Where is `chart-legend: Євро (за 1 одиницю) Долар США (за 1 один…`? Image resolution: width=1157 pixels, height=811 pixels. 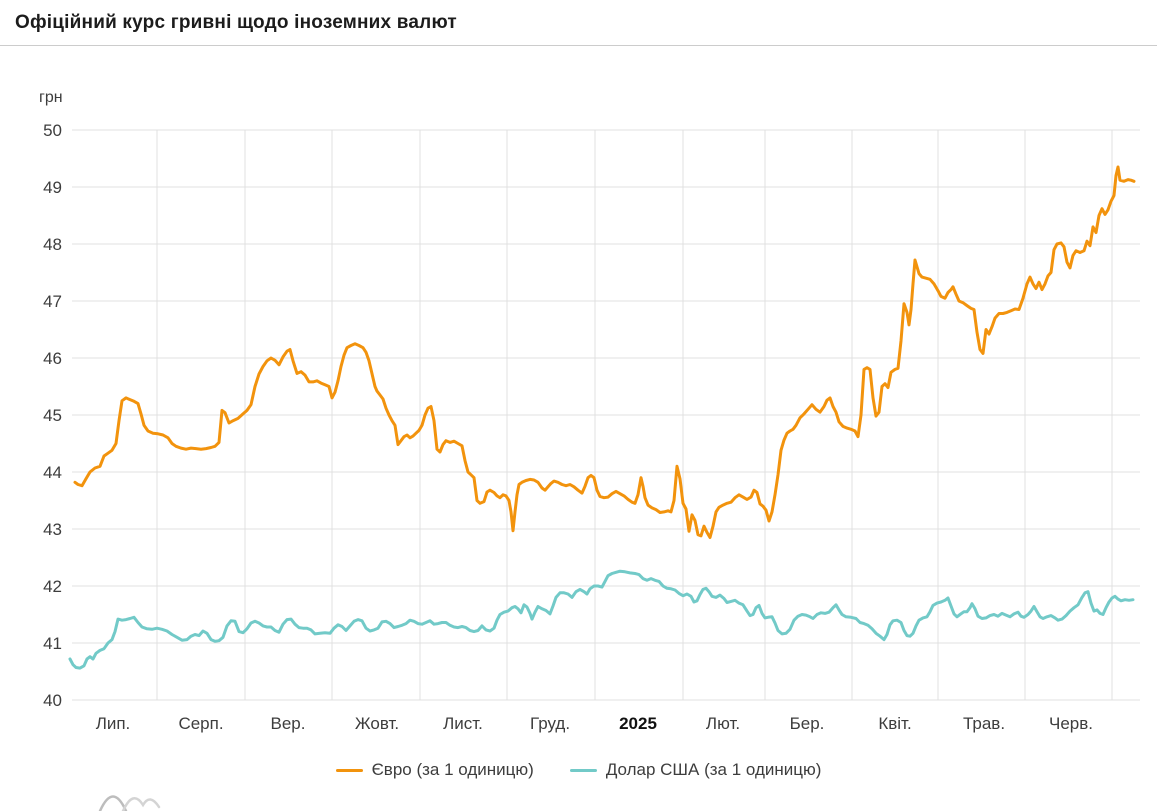 chart-legend: Євро (за 1 одиницю) Долар США (за 1 один… is located at coordinates (578, 770).